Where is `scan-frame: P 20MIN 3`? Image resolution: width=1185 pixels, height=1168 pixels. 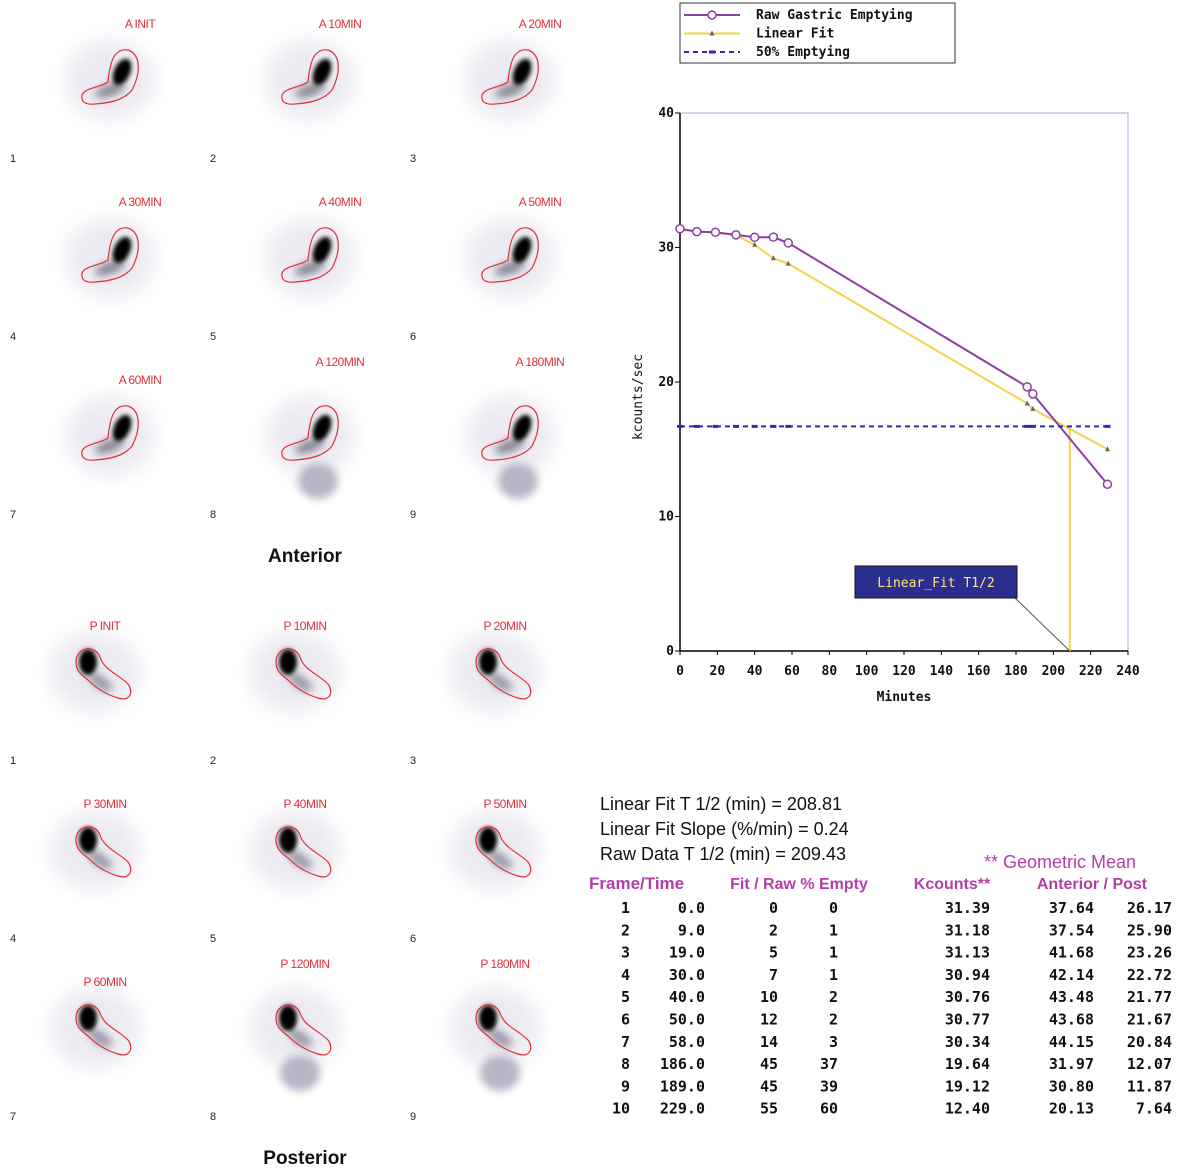
scan-frame: P 20MIN 3 is located at coordinates (475, 693).